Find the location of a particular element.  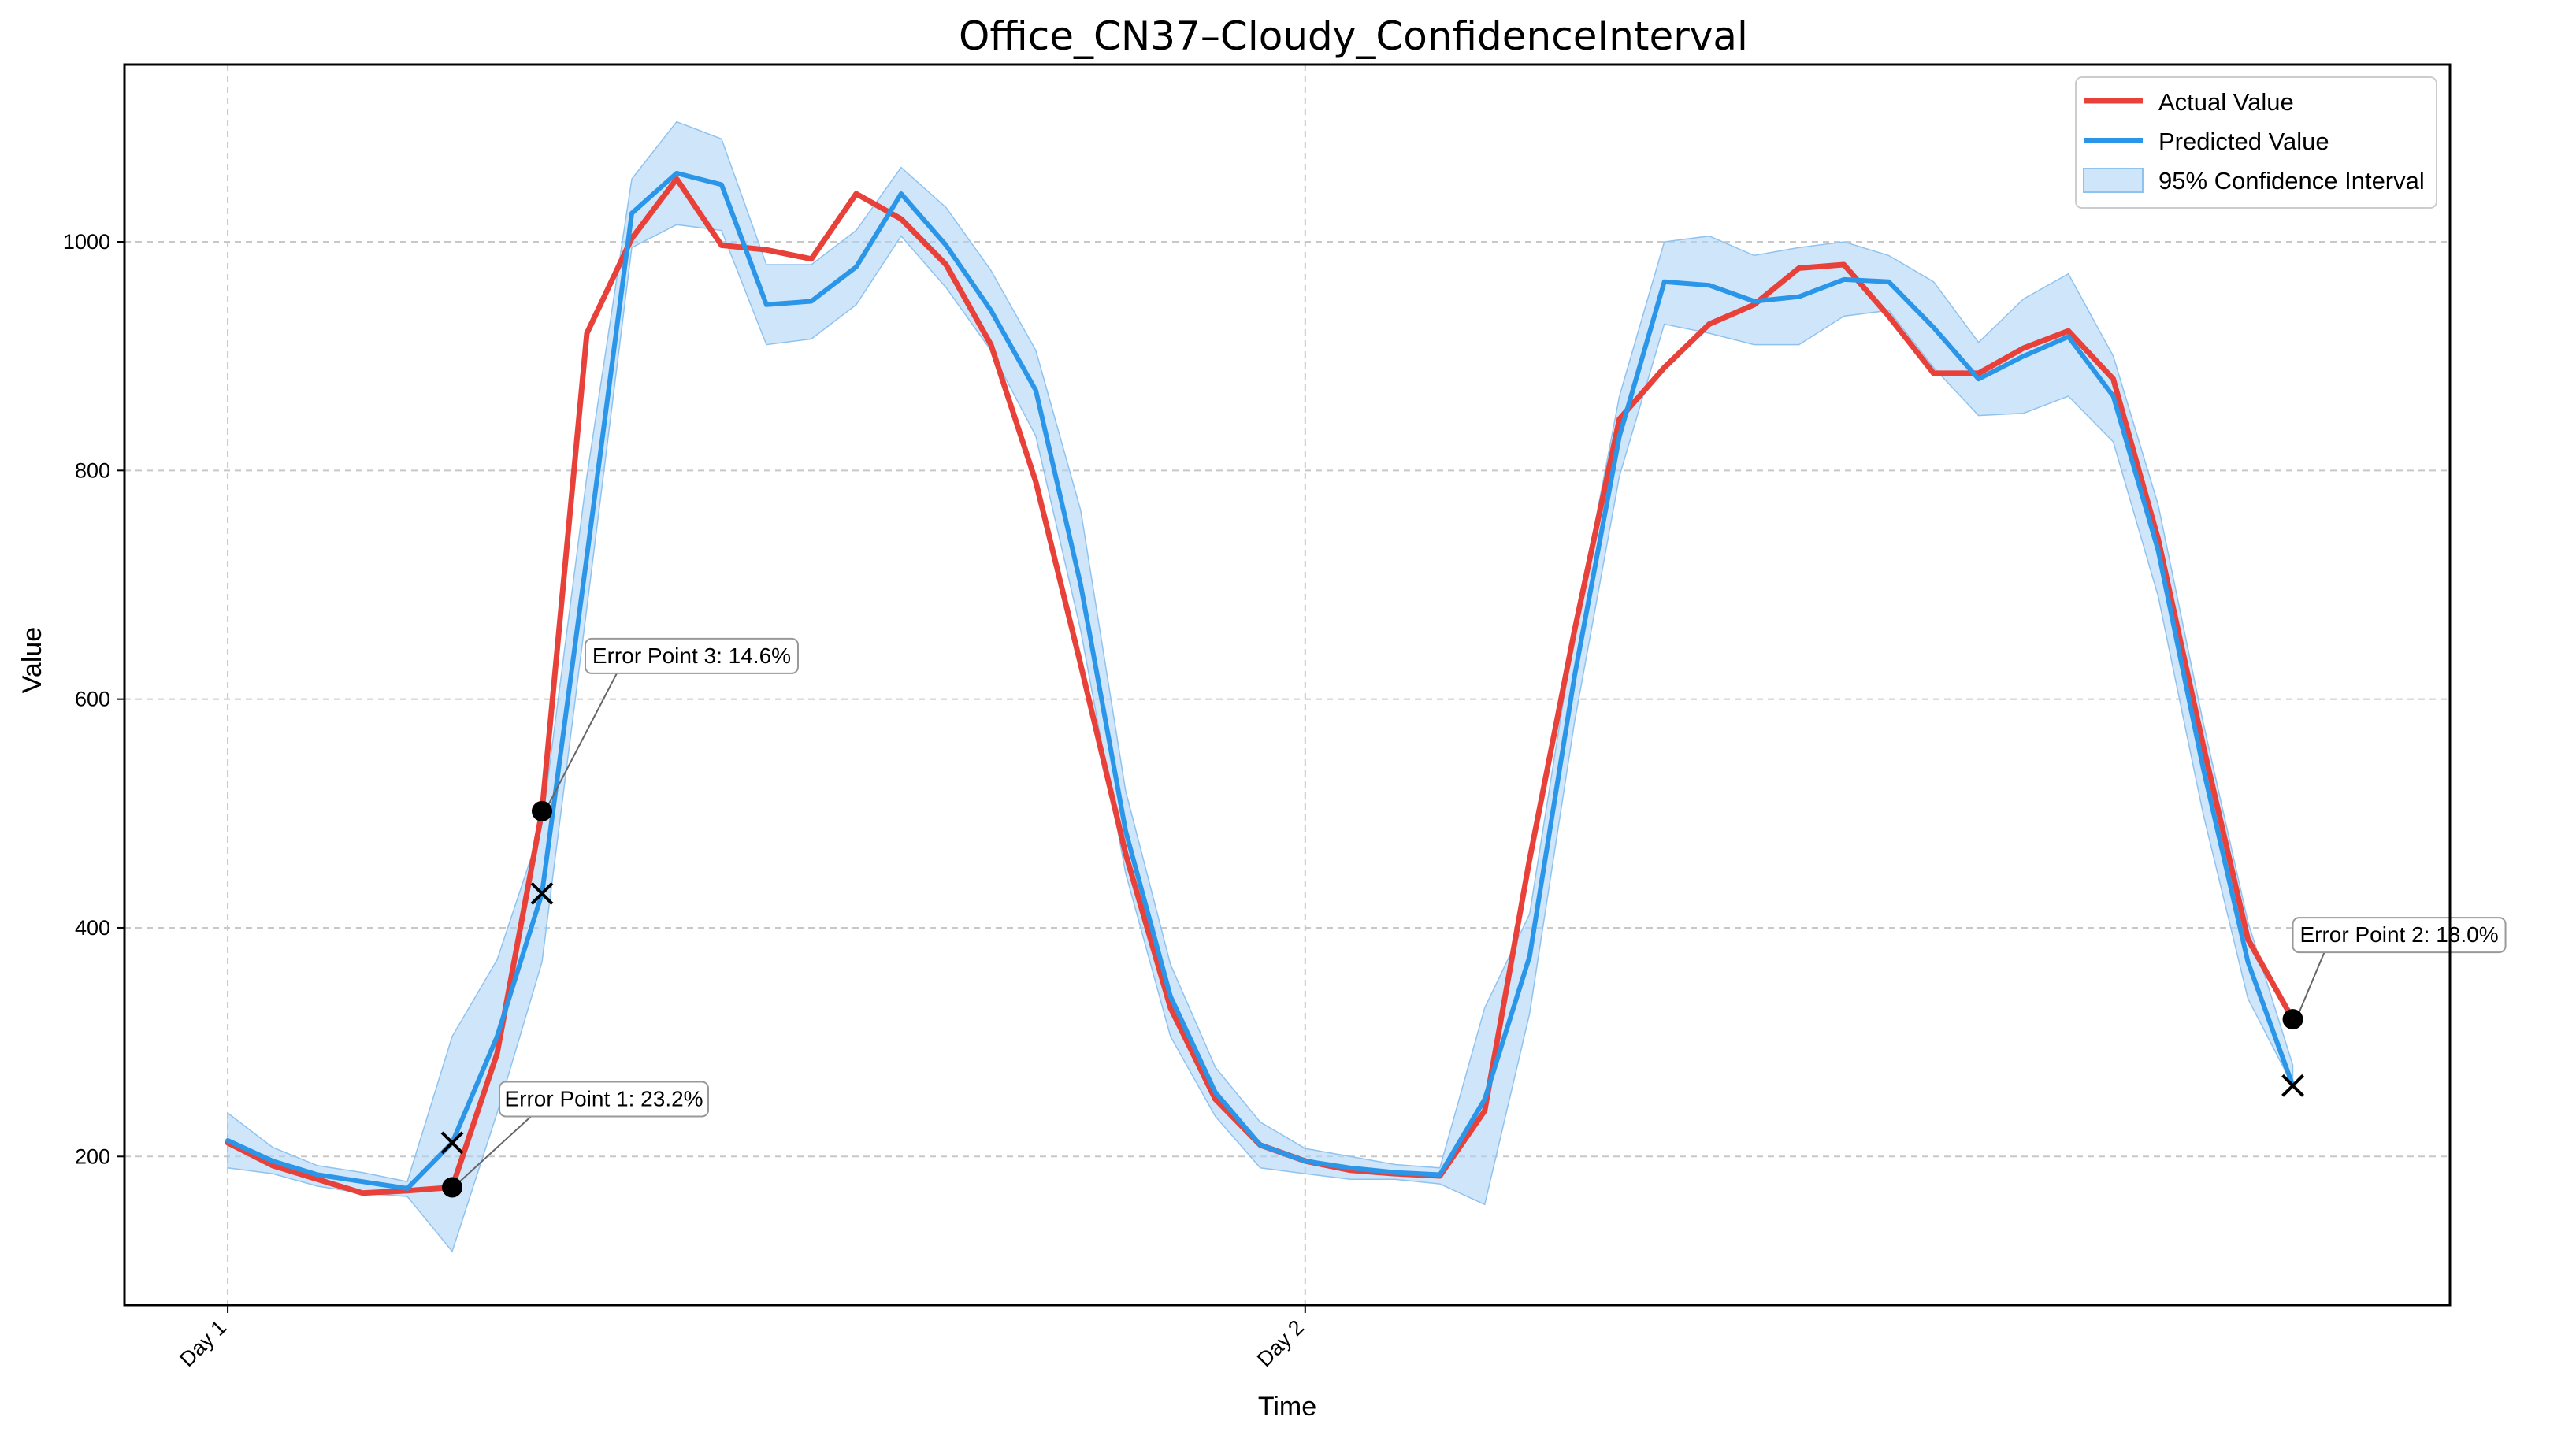

annotation-label: Error Point 2: 18.0% is located at coordinates (2398, 934).